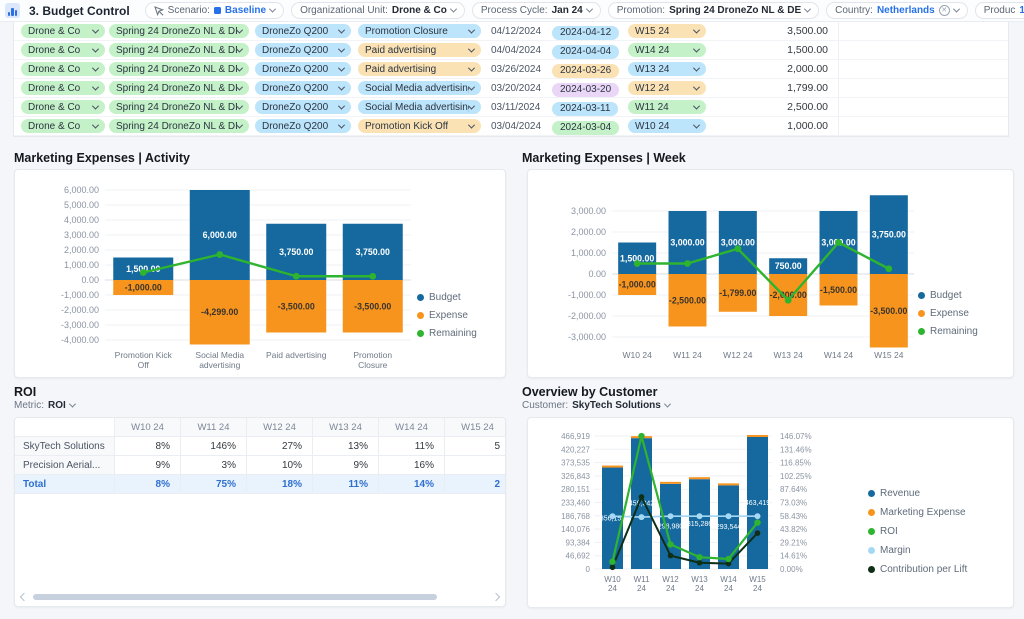  What do you see at coordinates (667, 31) in the screenshot?
I see `week-pill: W15 24` at bounding box center [667, 31].